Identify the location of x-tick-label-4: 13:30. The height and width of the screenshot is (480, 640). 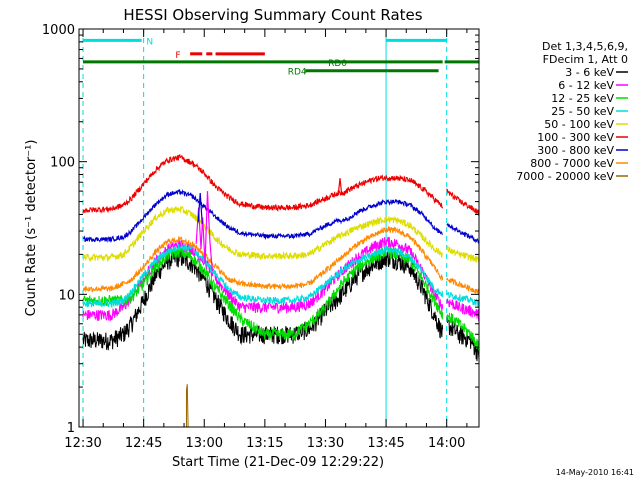
(325, 443).